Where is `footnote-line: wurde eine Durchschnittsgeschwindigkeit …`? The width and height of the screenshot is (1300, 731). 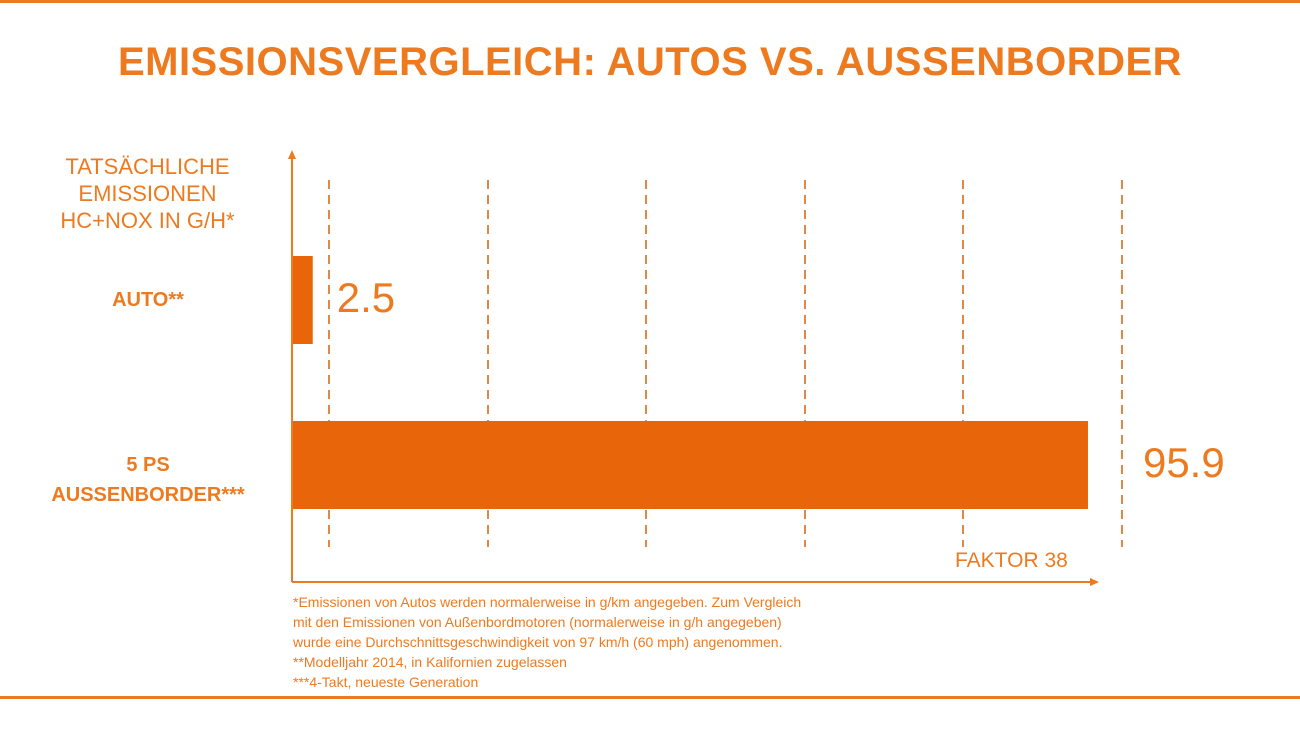 footnote-line: wurde eine Durchschnittsgeschwindigkeit … is located at coordinates (538, 642).